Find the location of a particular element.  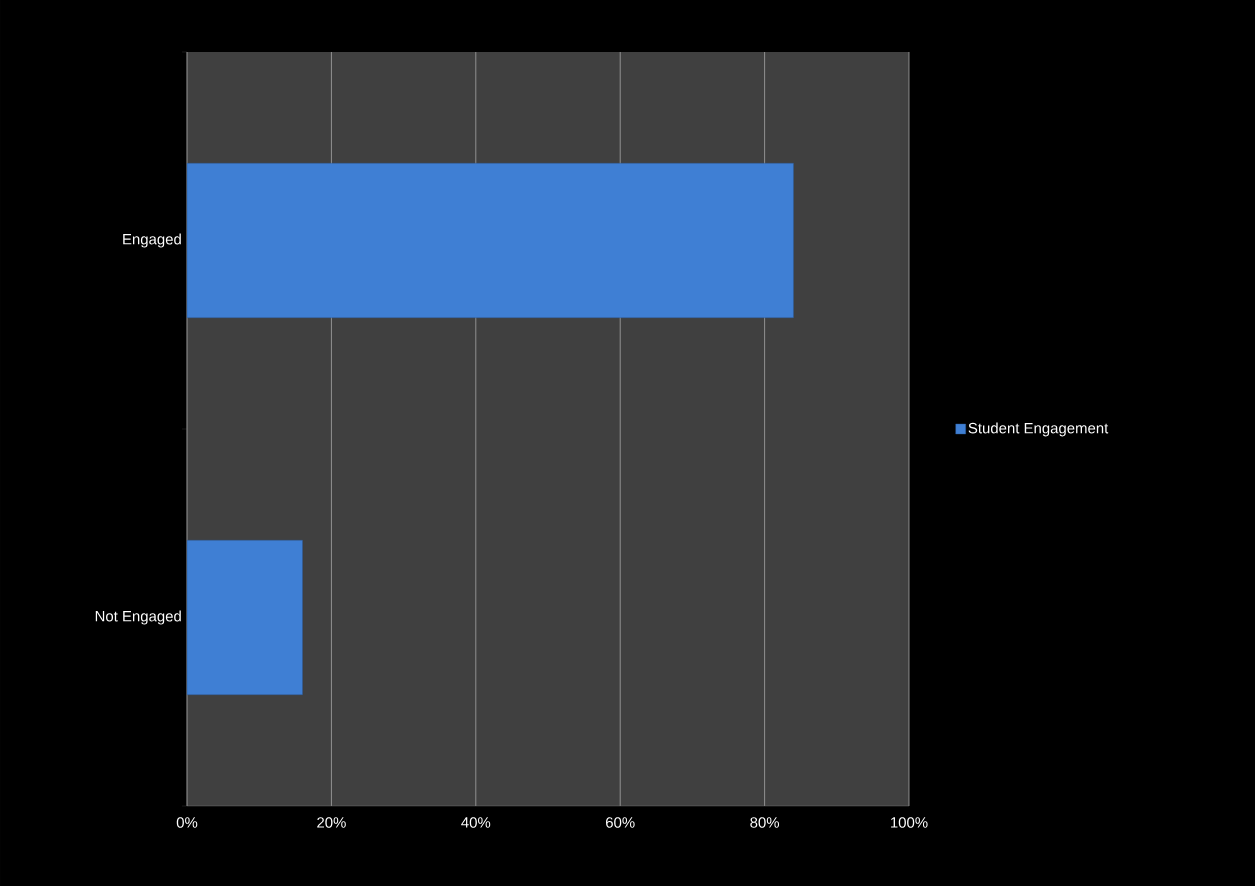

y-tick-label: Engaged is located at coordinates (152, 240).